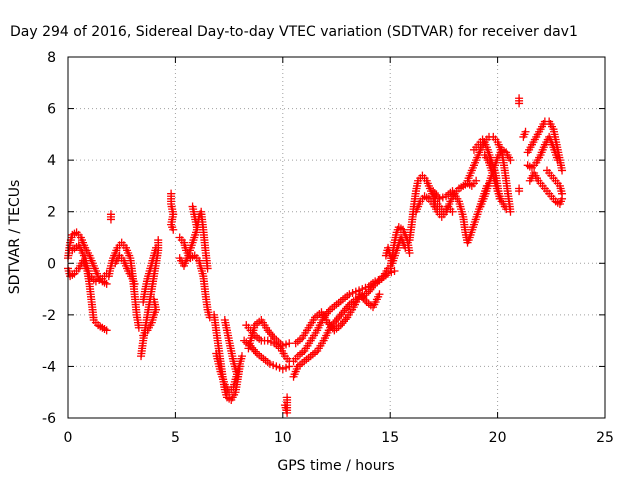  I want to click on y-tick-label: -2, so click(49, 316).